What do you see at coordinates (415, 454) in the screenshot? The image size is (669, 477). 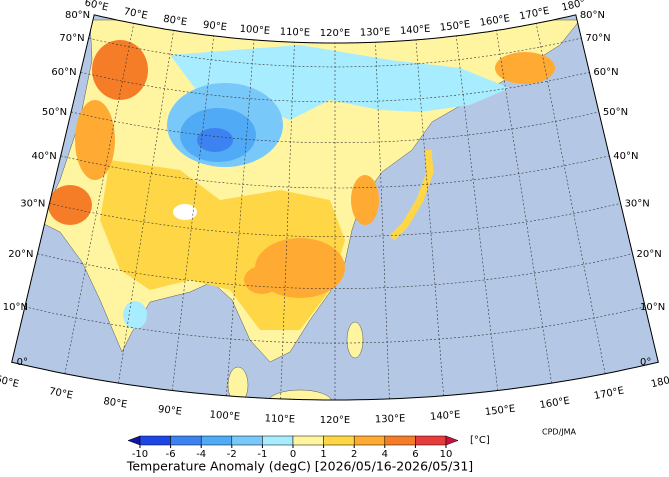 I see `colorbar-tick-label: 6` at bounding box center [415, 454].